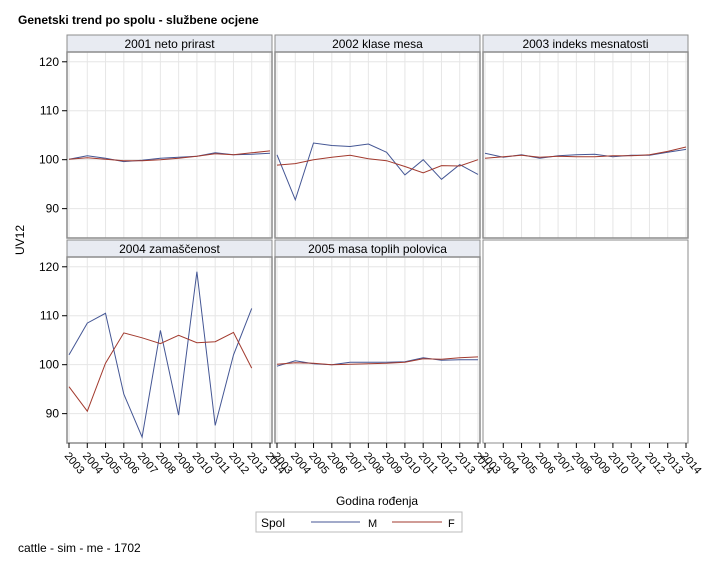 Image resolution: width=718 pixels, height=567 pixels. I want to click on panel-2: 2002 klase mesa, so click(377, 136).